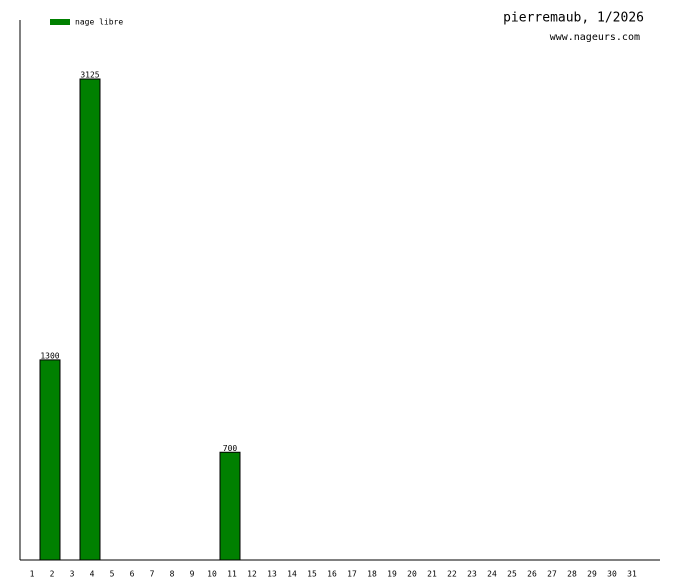  What do you see at coordinates (552, 574) in the screenshot?
I see `x-tick-label: 27` at bounding box center [552, 574].